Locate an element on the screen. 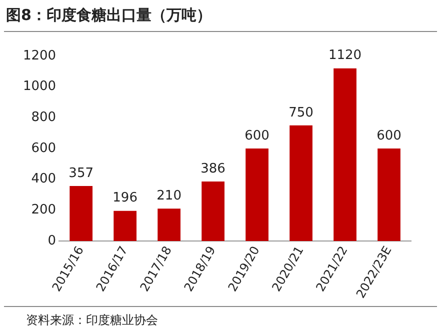  data-label: 750 is located at coordinates (301, 112).